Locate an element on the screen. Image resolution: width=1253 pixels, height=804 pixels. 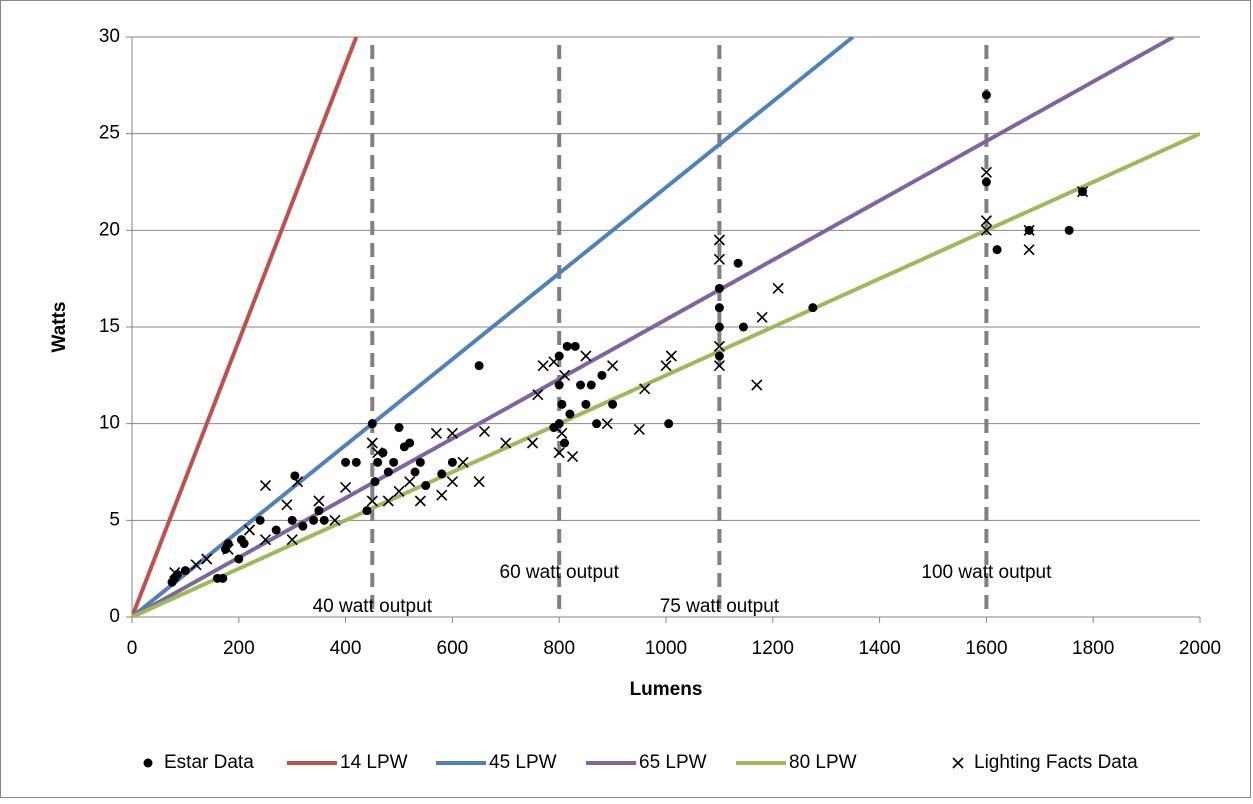
y-tick-label: 0 is located at coordinates (114, 616).